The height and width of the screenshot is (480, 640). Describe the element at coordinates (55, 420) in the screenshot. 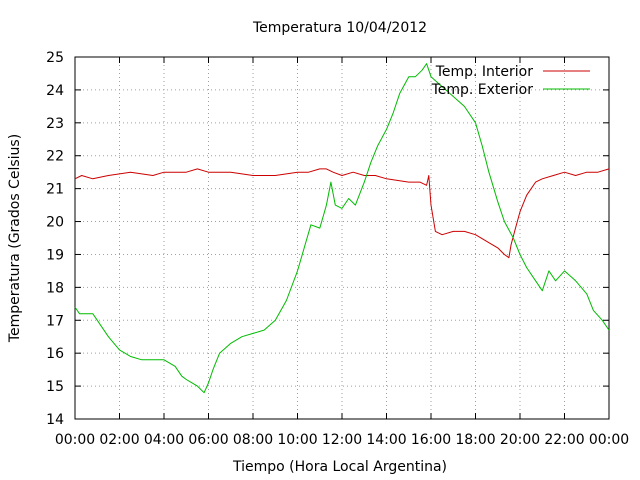

I see `y-tick-label: 14` at that location.